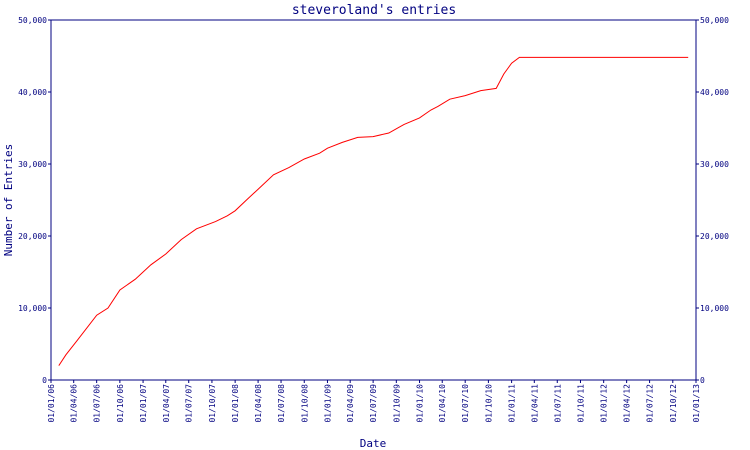 This screenshot has height=450, width=750. What do you see at coordinates (51, 403) in the screenshot?
I see `x-tick-label: 01/01/06` at bounding box center [51, 403].